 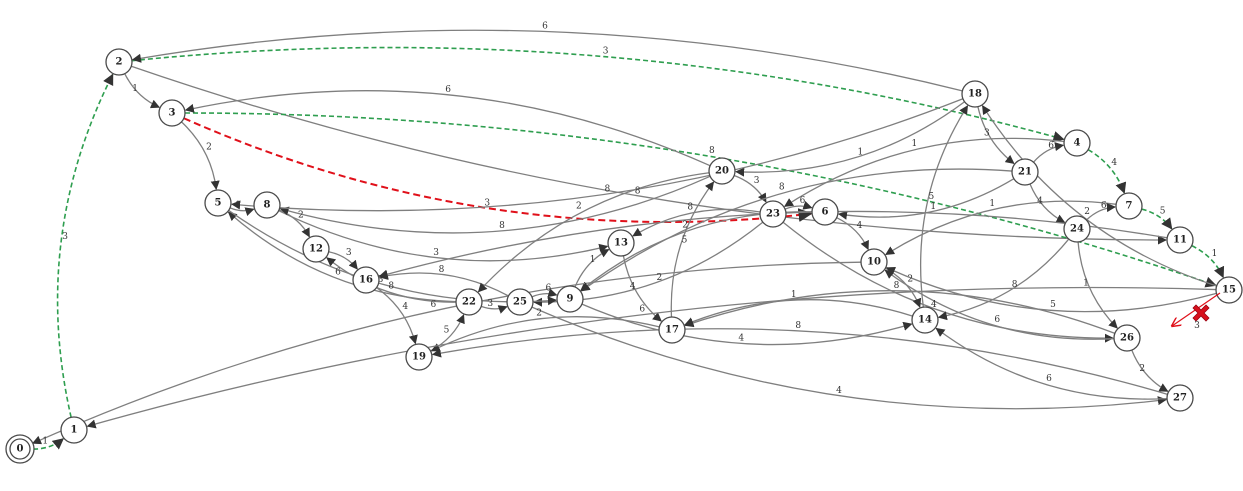 What do you see at coordinates (874, 262) in the screenshot?
I see `node-10: 10` at bounding box center [874, 262].